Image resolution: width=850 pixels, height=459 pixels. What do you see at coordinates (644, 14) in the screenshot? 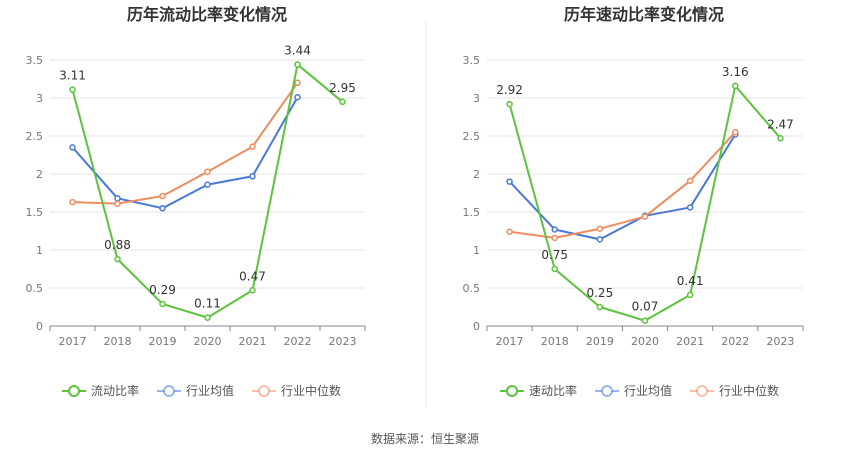
I see `chart-title: 历年速动比率变化情况` at bounding box center [644, 14].